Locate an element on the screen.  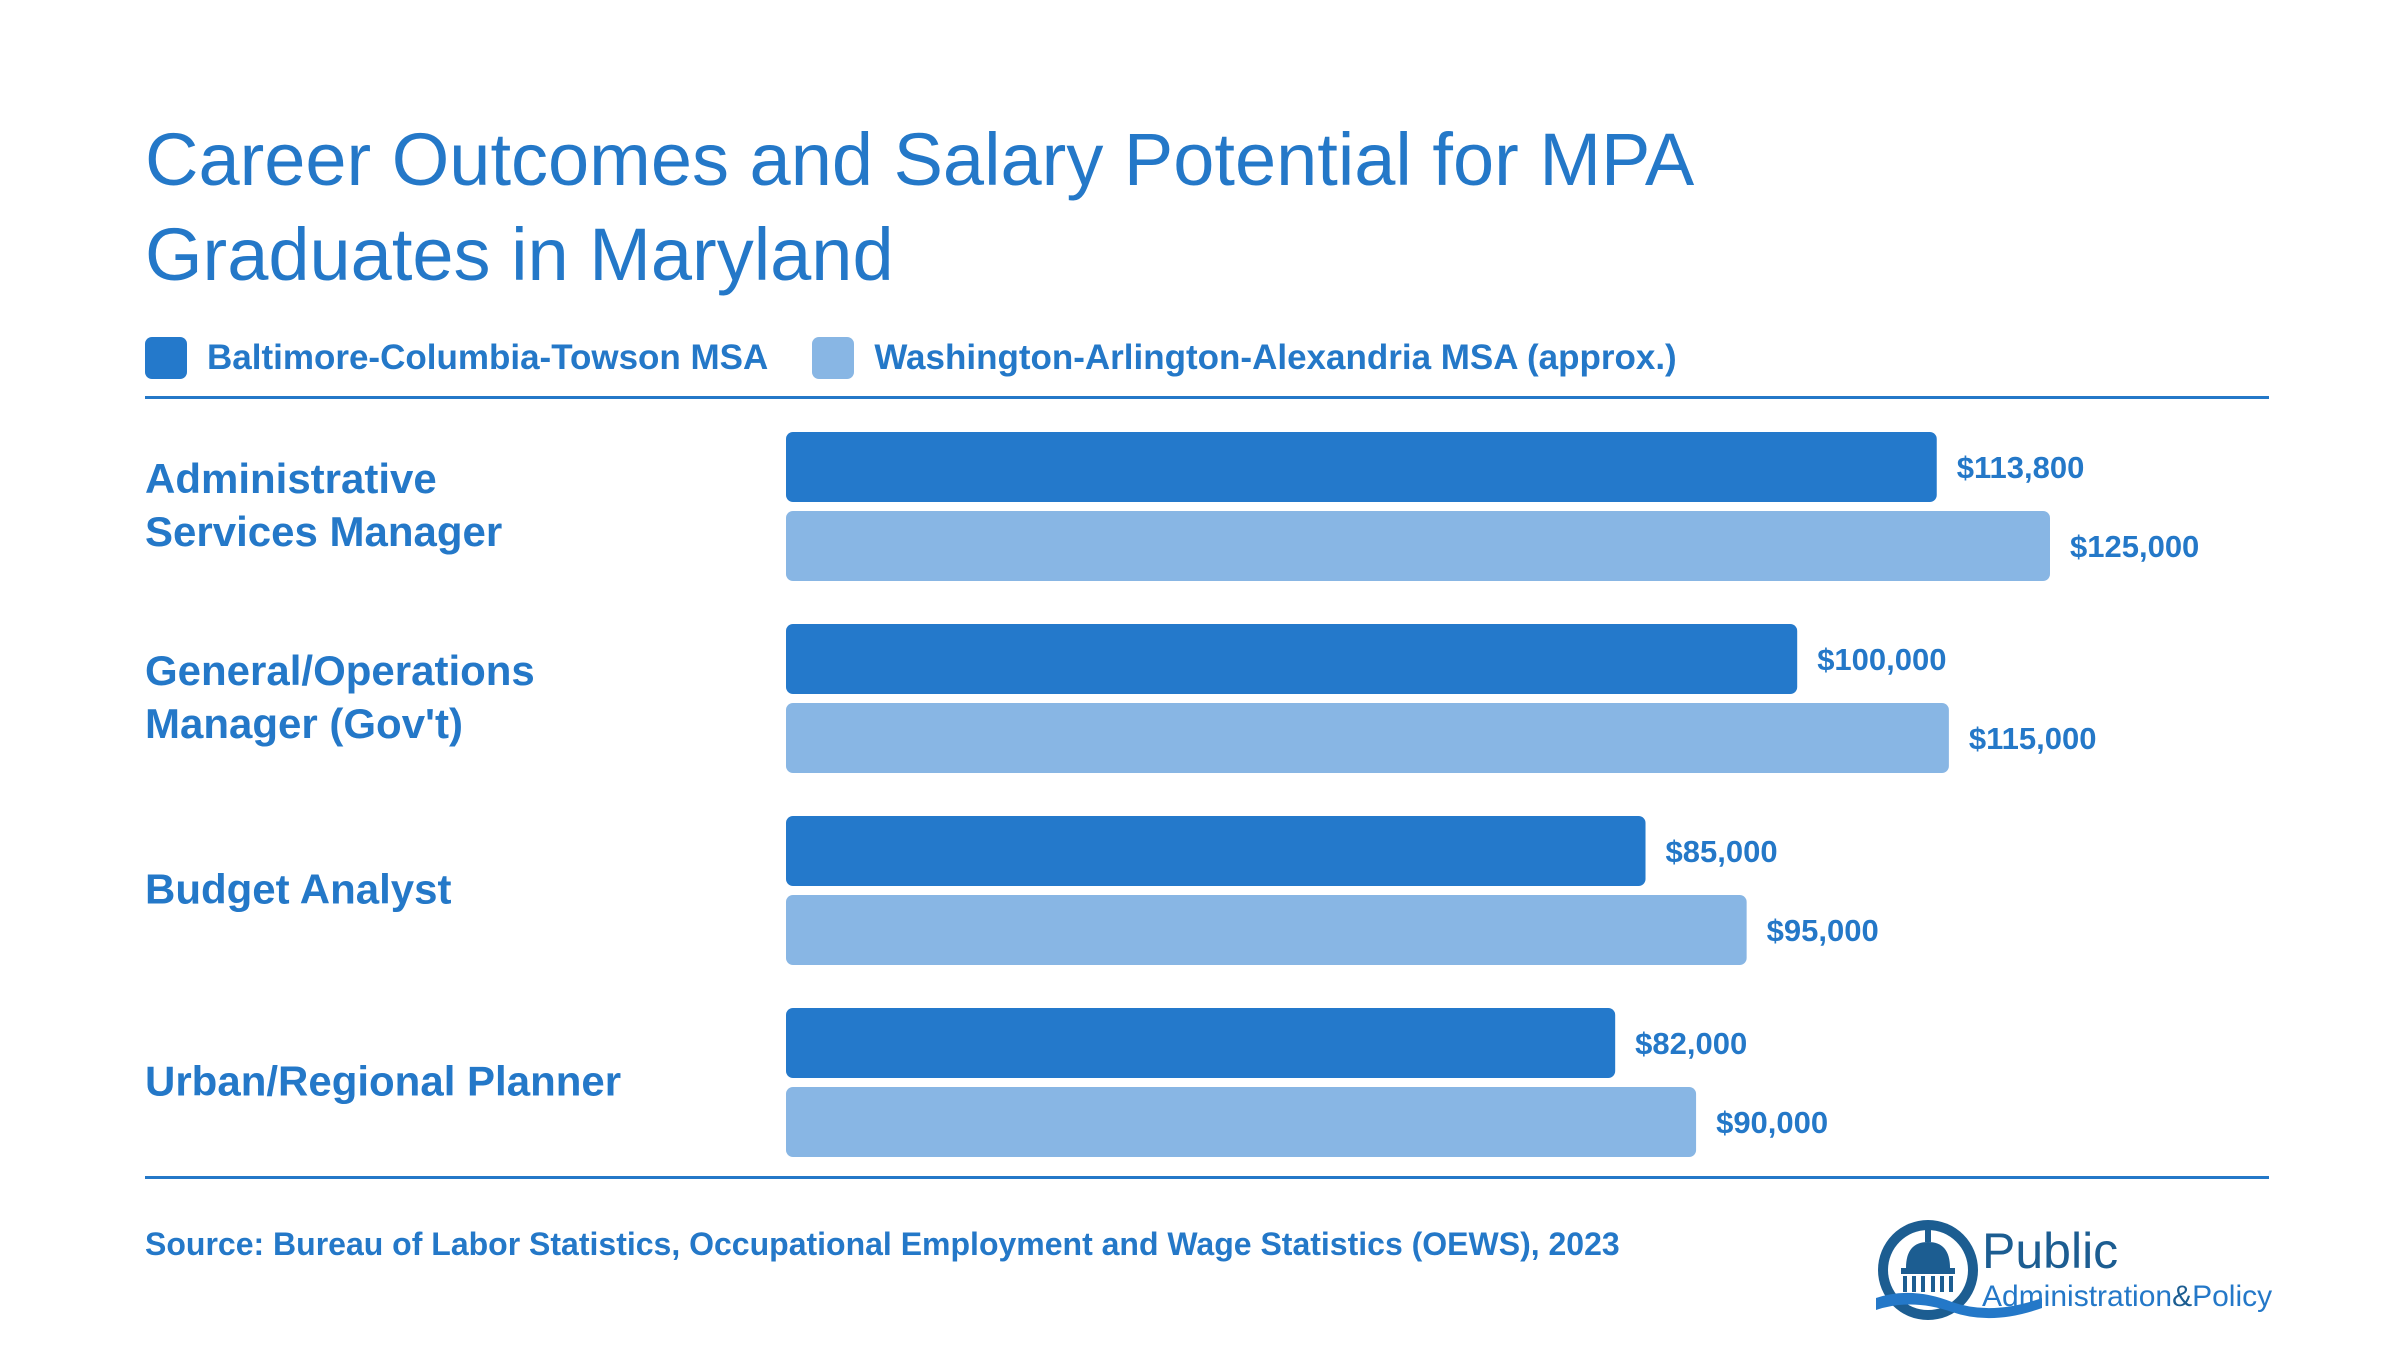
legend-label: Baltimore-Columbia-Towson MSA is located at coordinates (488, 357).